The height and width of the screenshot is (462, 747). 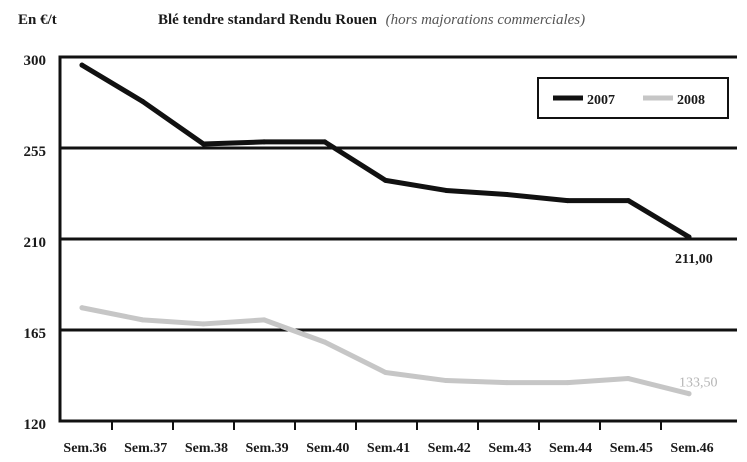 I want to click on x-tick-label: Sem.45, so click(x=631, y=448).